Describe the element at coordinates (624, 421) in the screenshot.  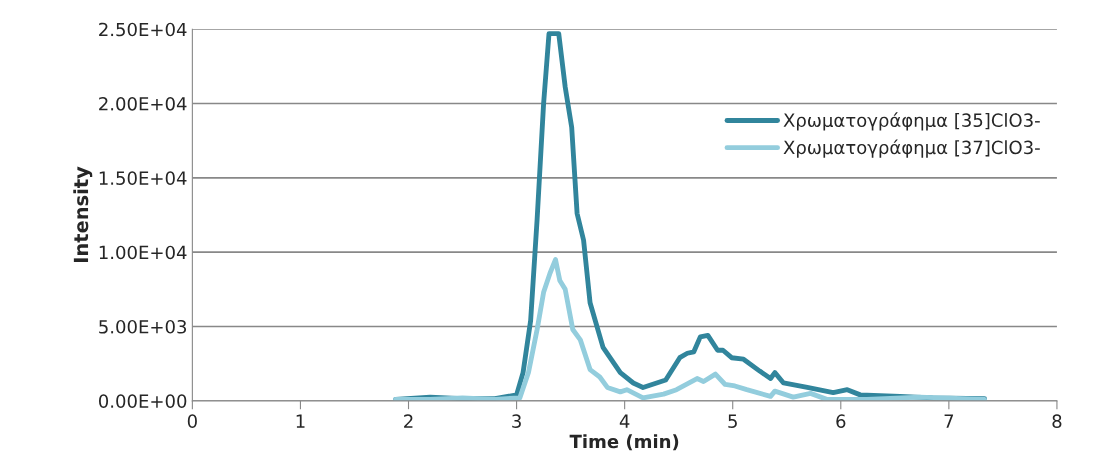
I see `x-tick-label: 4` at that location.